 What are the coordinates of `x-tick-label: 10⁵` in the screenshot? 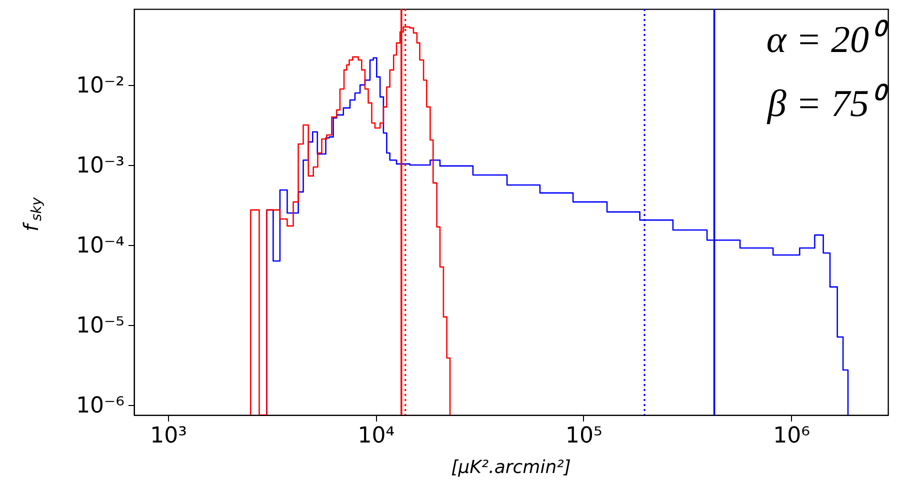 It's located at (583, 436).